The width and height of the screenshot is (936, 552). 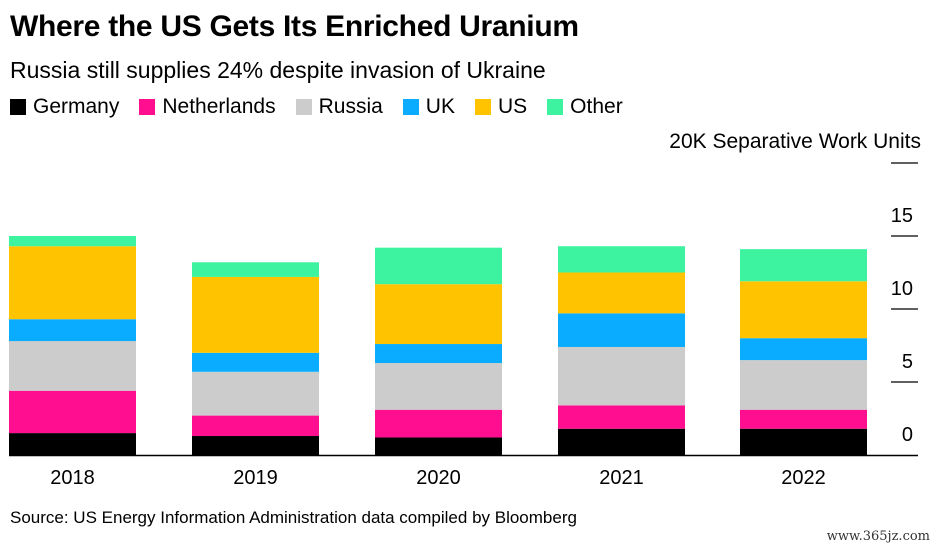 What do you see at coordinates (255, 426) in the screenshot?
I see `bar-2019-netherlands` at bounding box center [255, 426].